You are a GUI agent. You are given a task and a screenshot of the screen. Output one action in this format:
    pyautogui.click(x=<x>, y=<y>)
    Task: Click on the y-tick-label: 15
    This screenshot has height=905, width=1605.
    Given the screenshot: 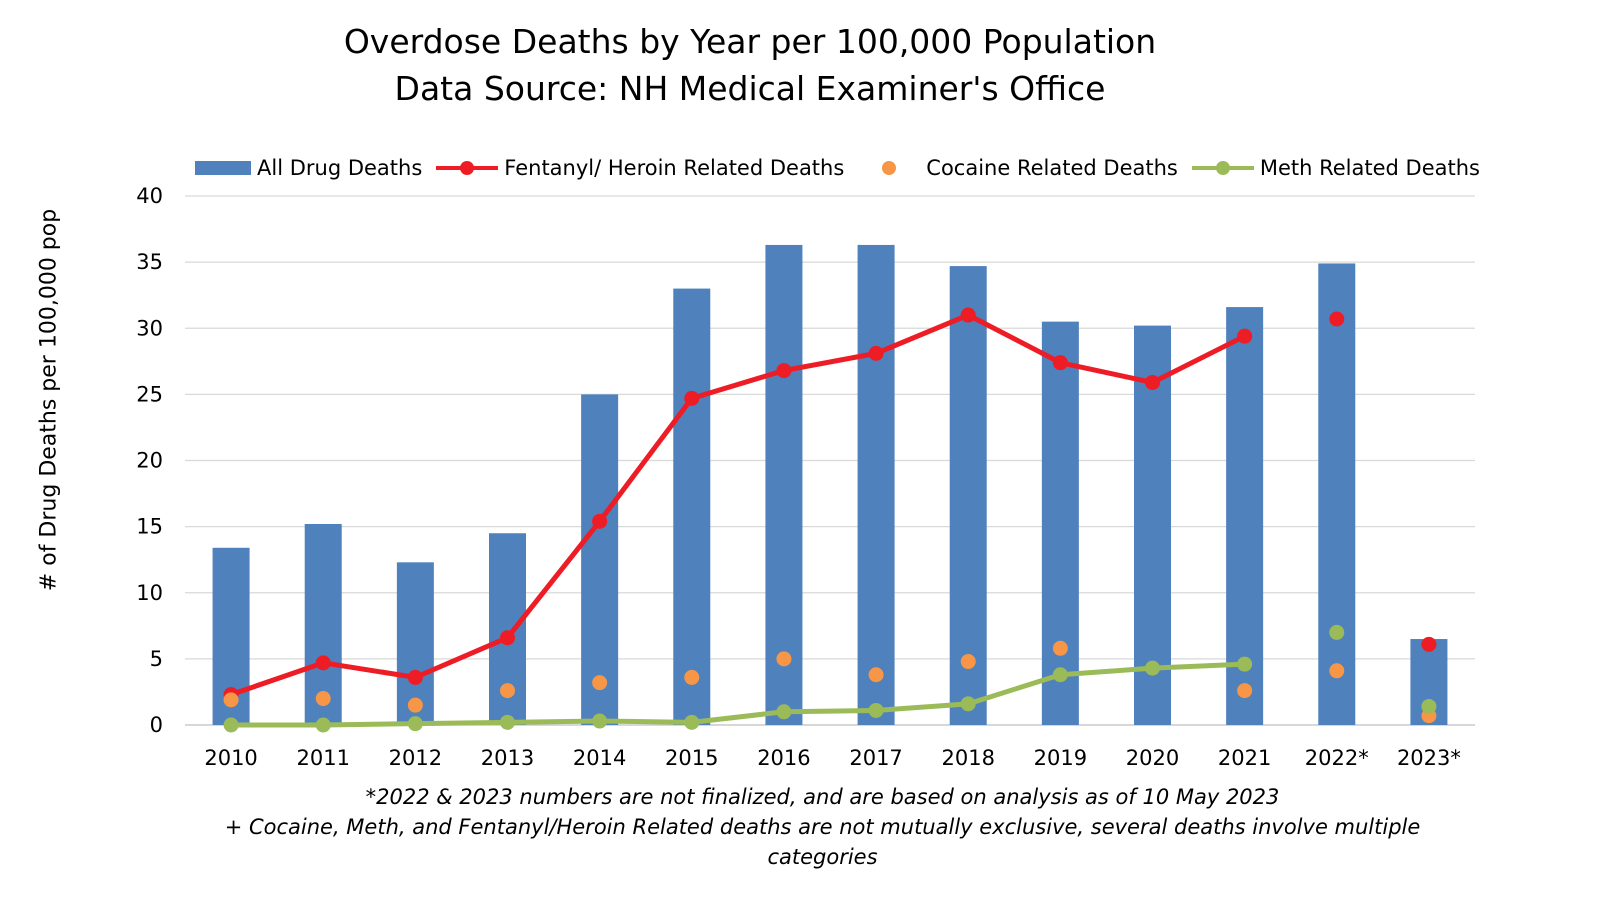 What is the action you would take?
    pyautogui.click(x=149, y=527)
    